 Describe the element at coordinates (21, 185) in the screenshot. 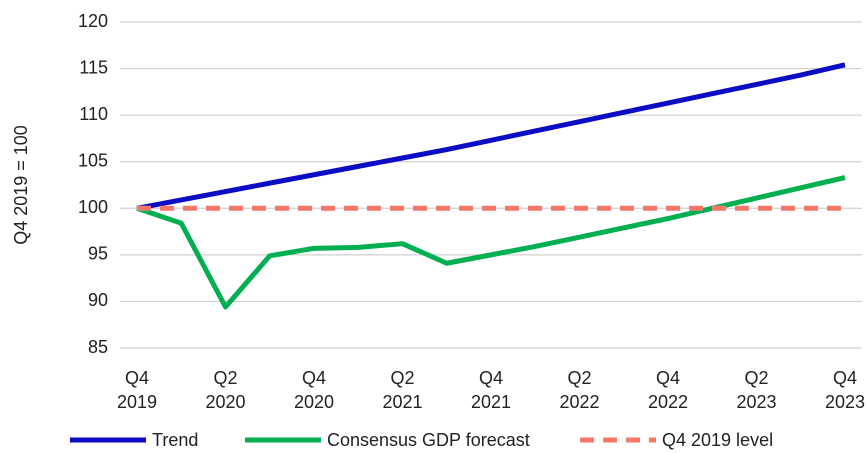

I see `y-axis-label: Q4 2019 = 100` at that location.